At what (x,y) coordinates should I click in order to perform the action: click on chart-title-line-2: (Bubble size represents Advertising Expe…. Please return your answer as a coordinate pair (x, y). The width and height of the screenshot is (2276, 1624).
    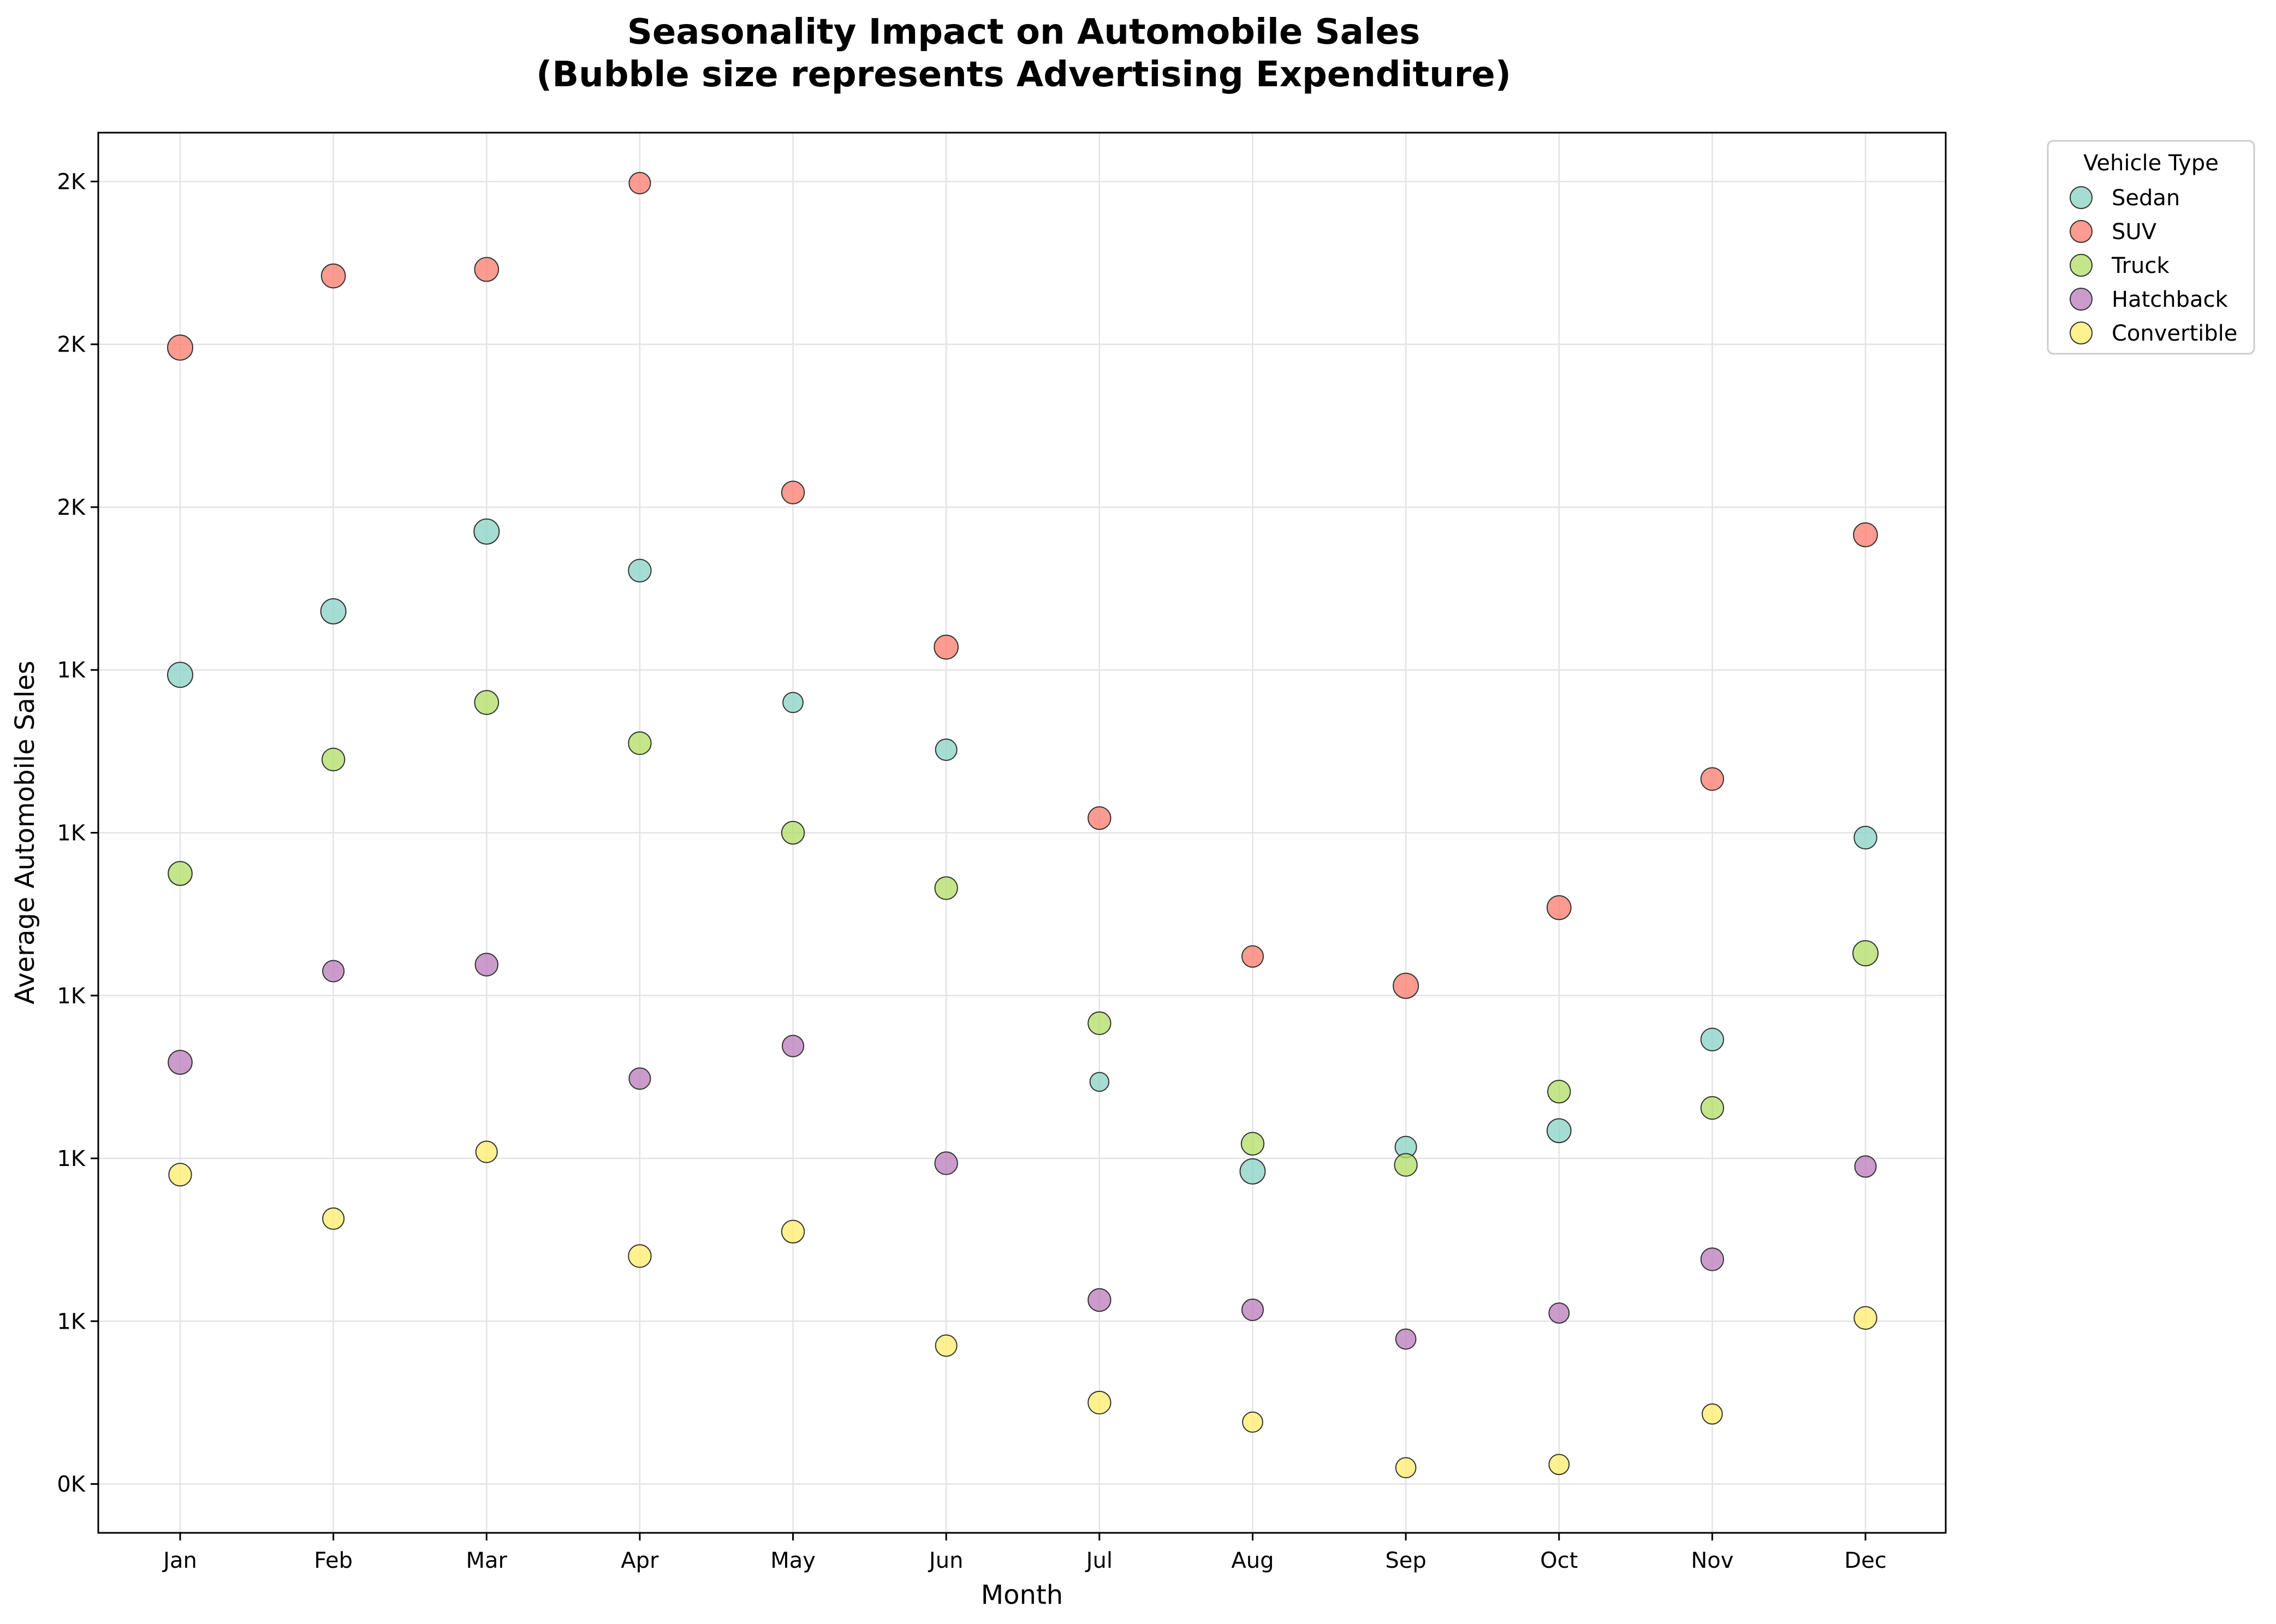
    Looking at the image, I should click on (1023, 75).